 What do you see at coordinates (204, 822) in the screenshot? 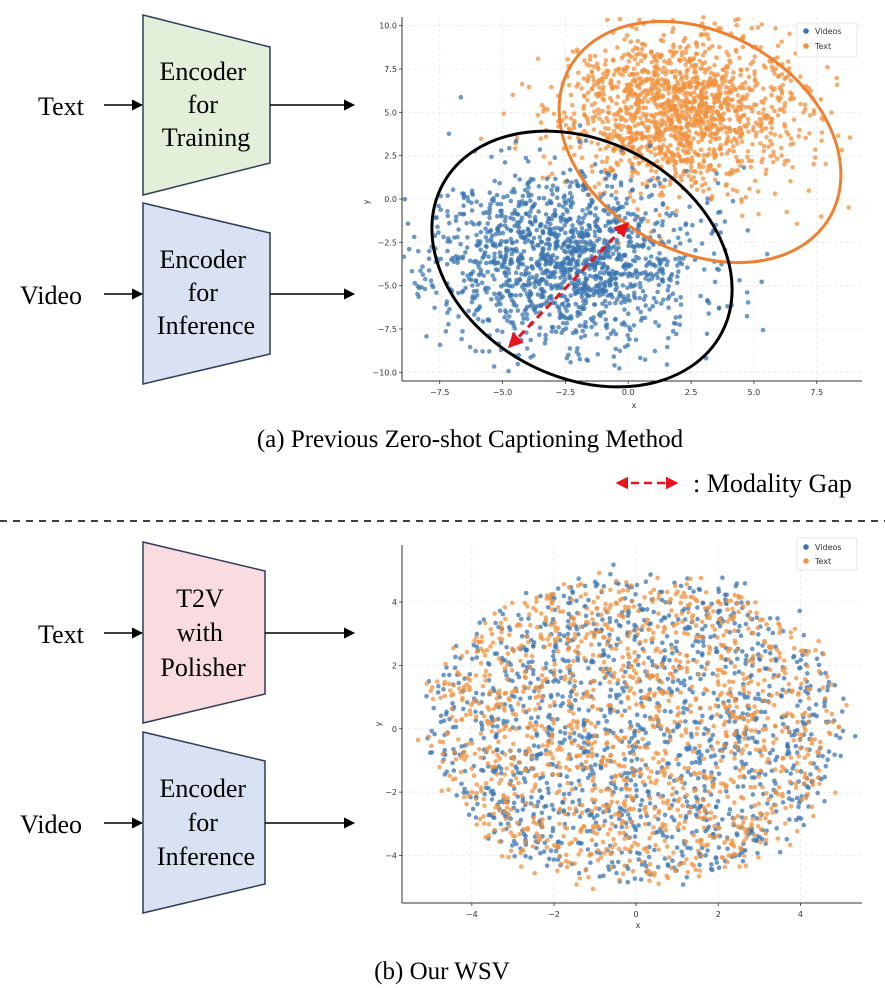
I see `encoder-for-inference` at bounding box center [204, 822].